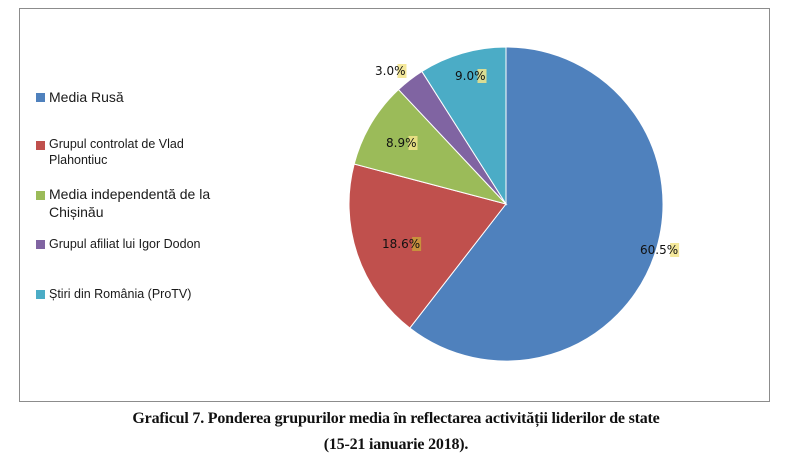 This screenshot has height=470, width=792. What do you see at coordinates (120, 294) in the screenshot?
I see `legend-label: Știri din România (ProTV)` at bounding box center [120, 294].